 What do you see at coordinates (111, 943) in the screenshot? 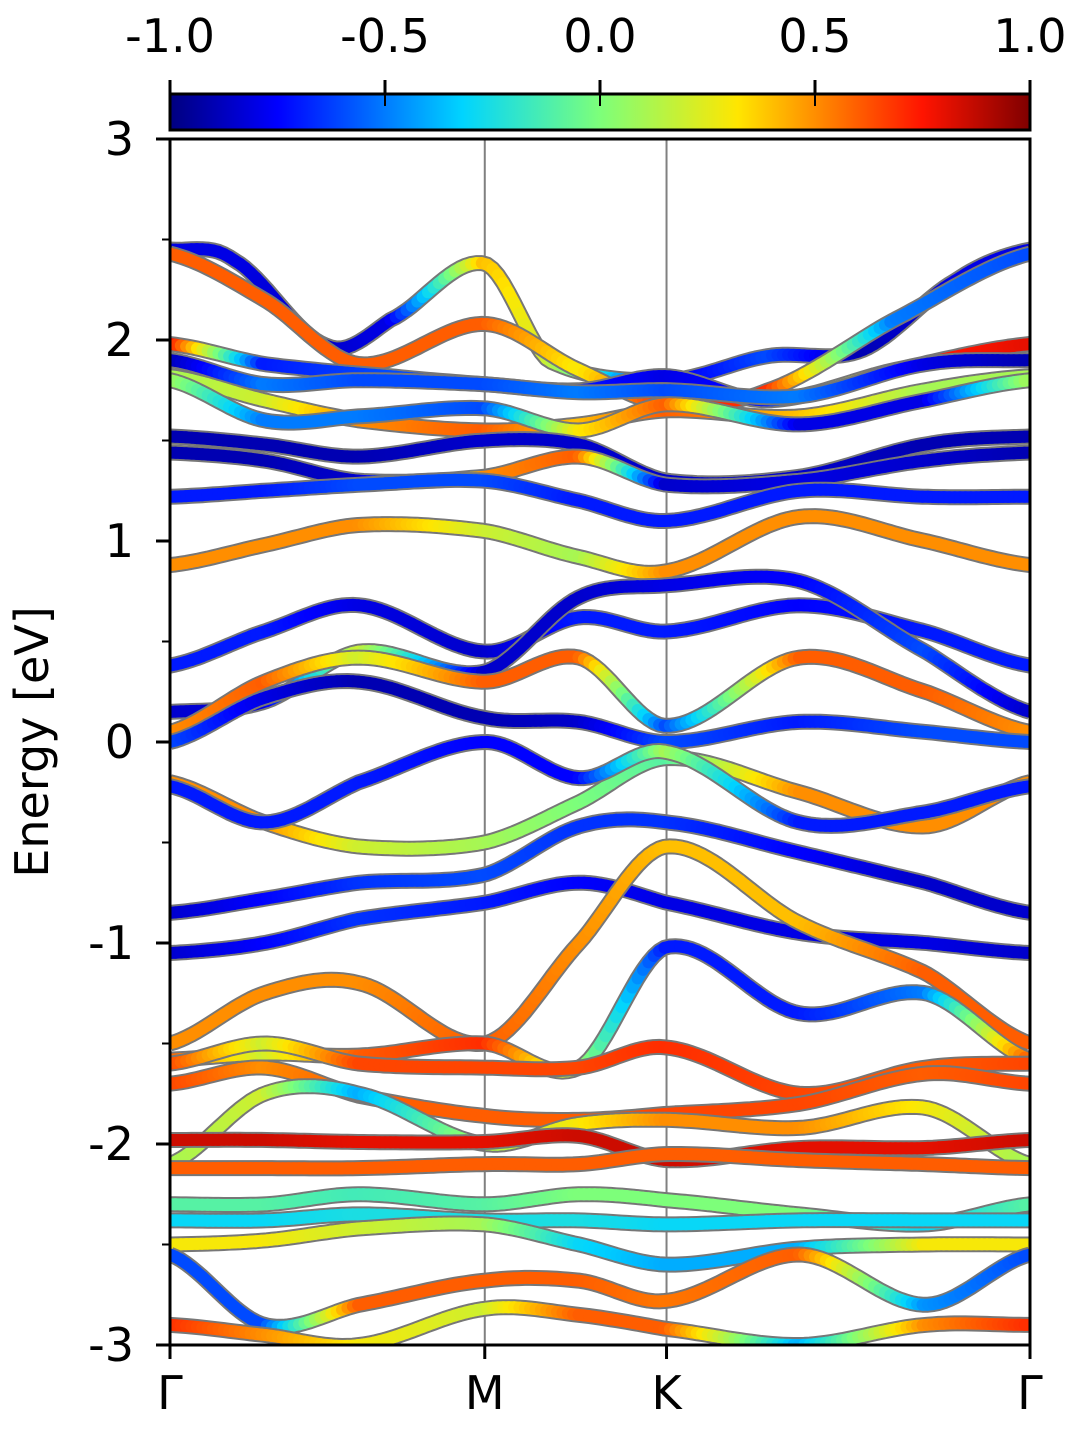
I see `y-tick-label: -1` at bounding box center [111, 943].